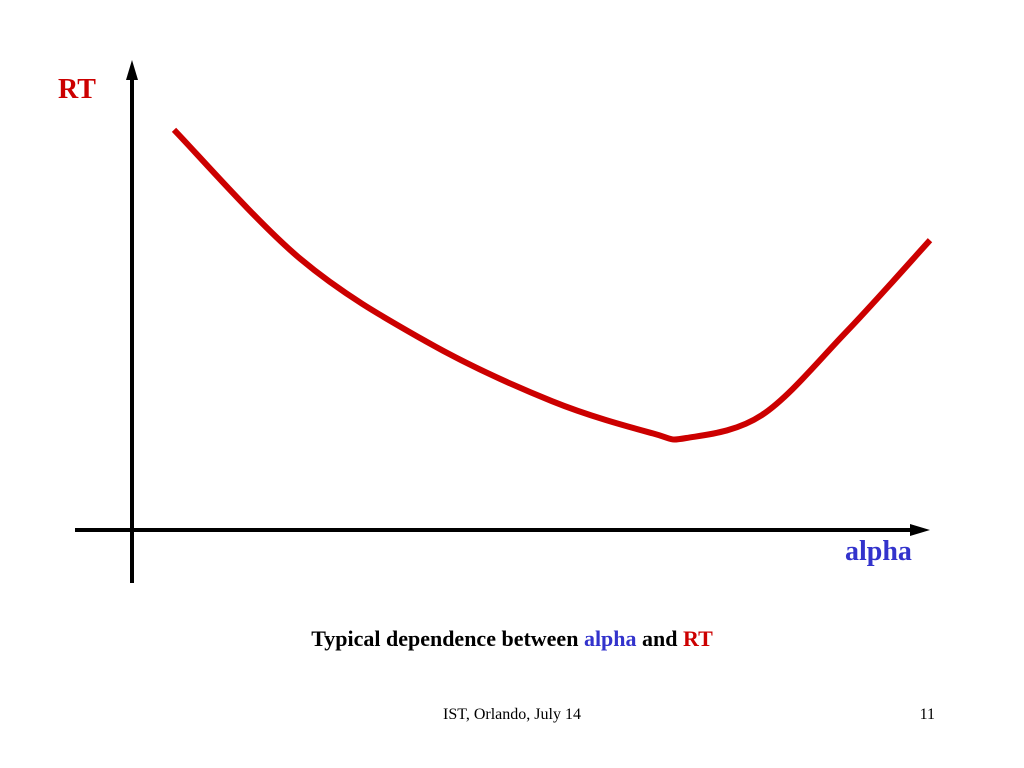  What do you see at coordinates (927, 714) in the screenshot?
I see `page-number: 11` at bounding box center [927, 714].